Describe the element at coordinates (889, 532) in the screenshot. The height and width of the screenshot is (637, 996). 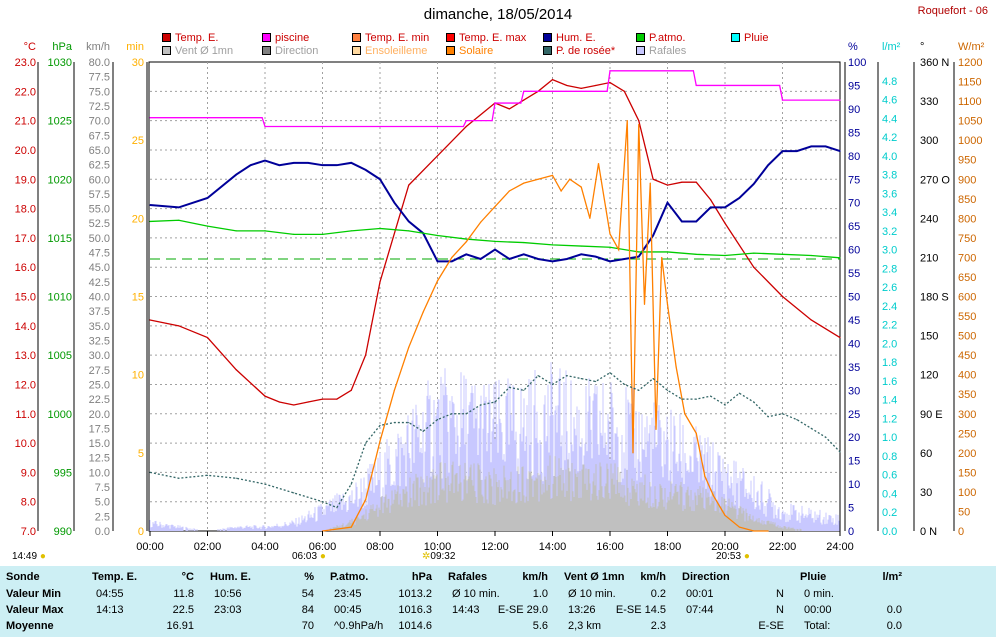
I see `tick-label-rain: 0.0` at that location.